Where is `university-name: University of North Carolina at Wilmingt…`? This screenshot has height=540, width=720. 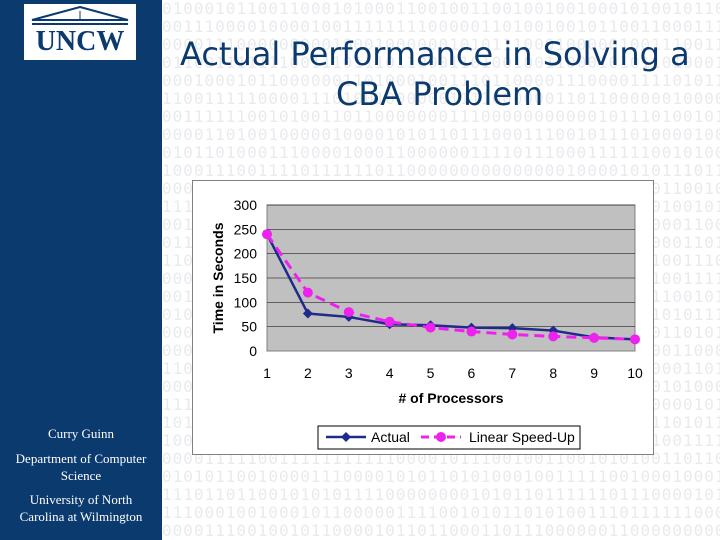 university-name: University of North Carolina at Wilmingt… is located at coordinates (81, 508).